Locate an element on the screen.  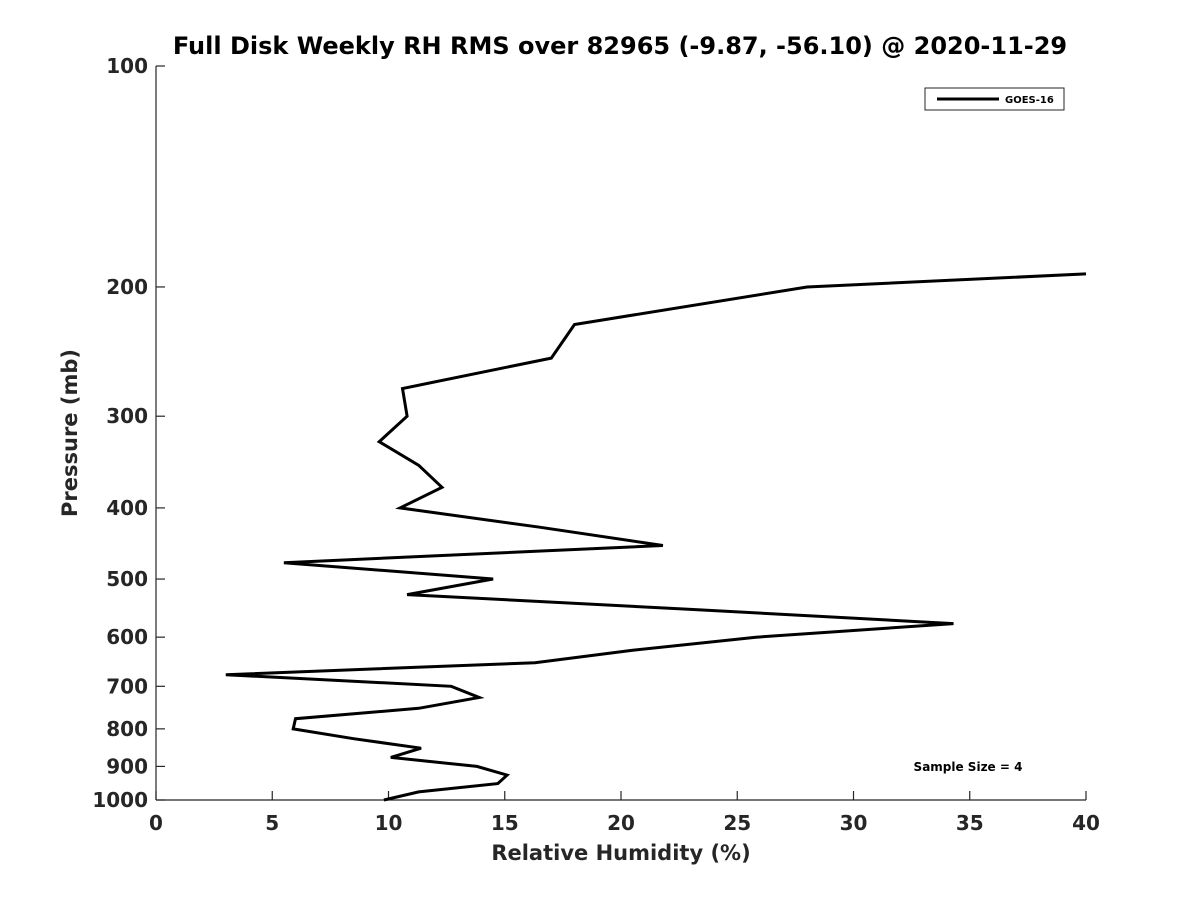
x-tick-label: 20 is located at coordinates (621, 823).